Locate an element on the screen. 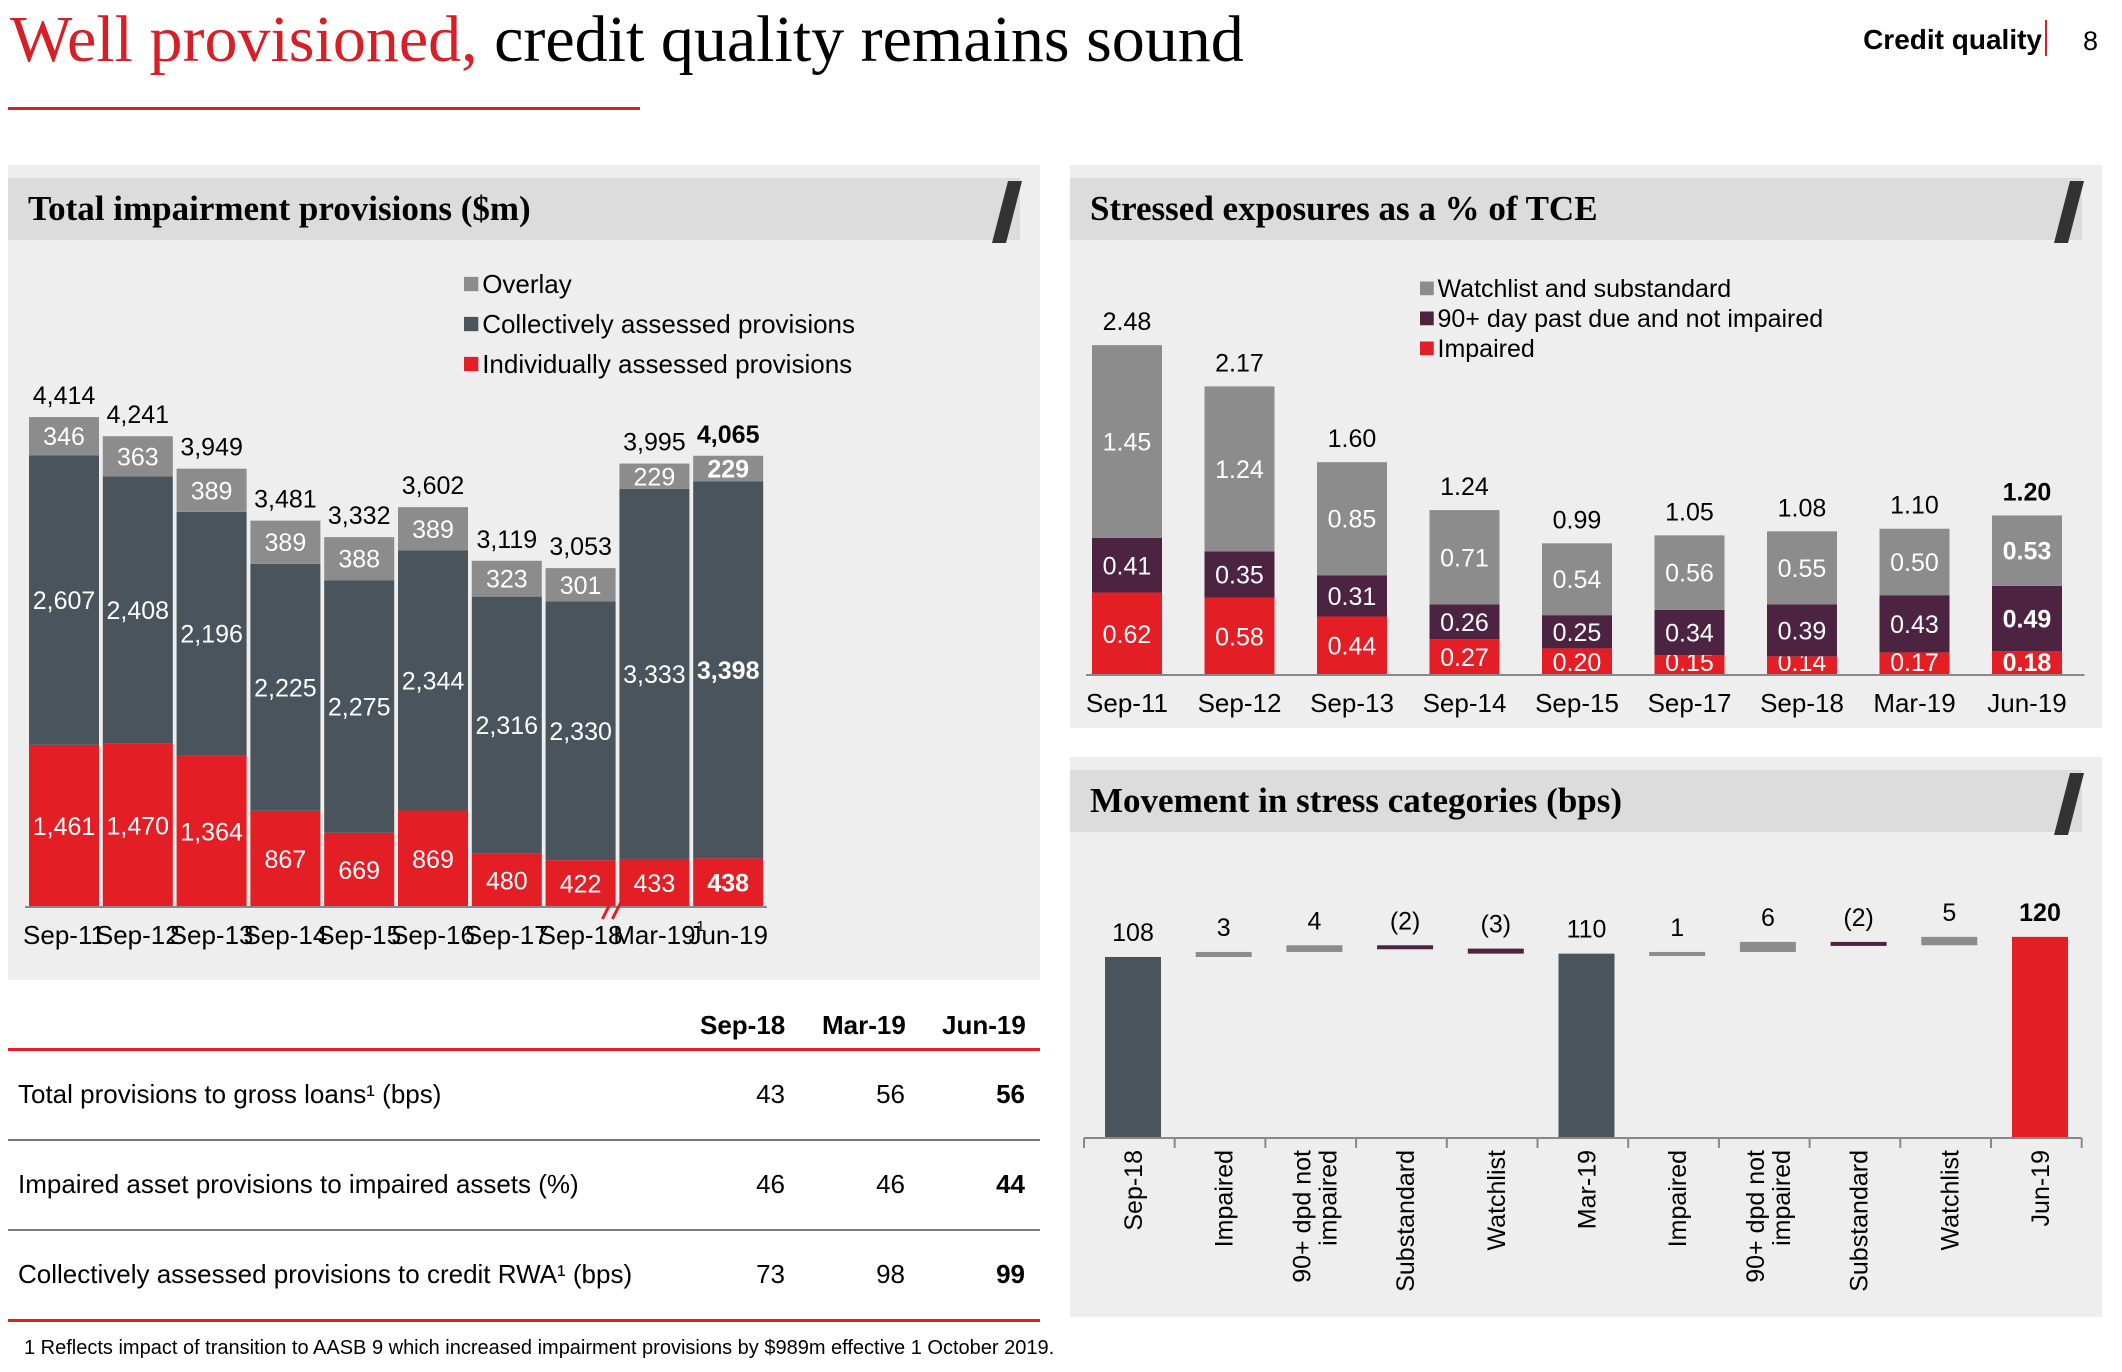  waterfall-value-label: 1 is located at coordinates (1677, 928).